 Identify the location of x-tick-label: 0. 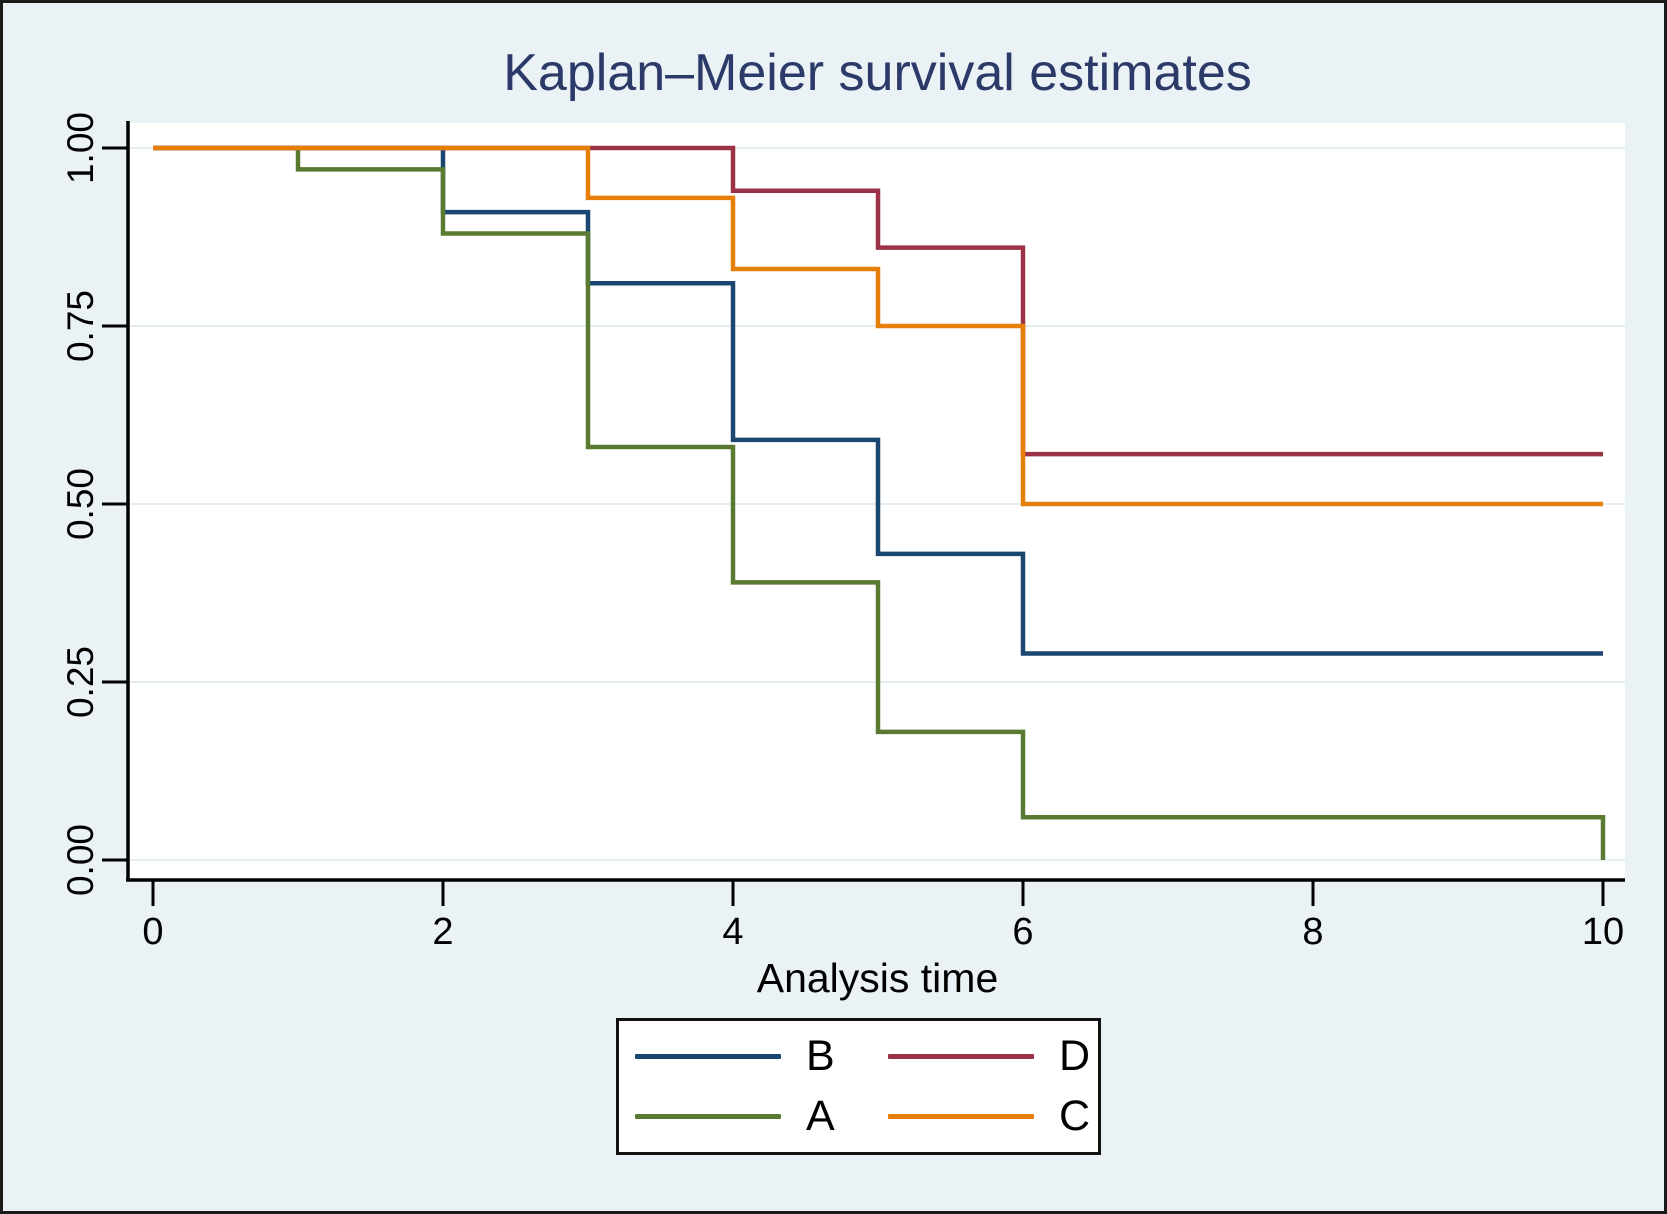
(152, 932).